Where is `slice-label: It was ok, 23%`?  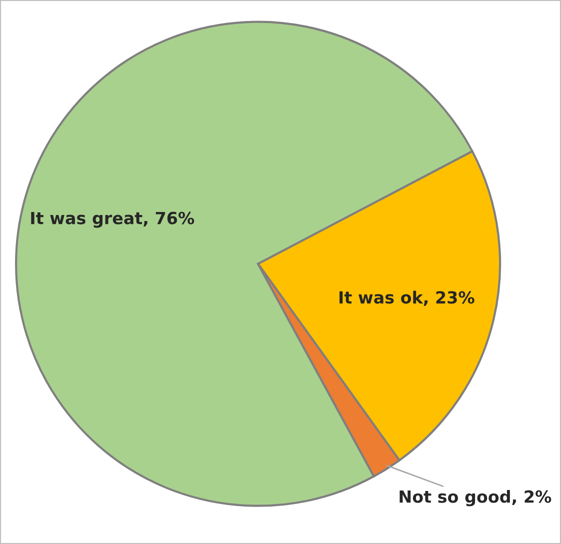
slice-label: It was ok, 23% is located at coordinates (407, 298).